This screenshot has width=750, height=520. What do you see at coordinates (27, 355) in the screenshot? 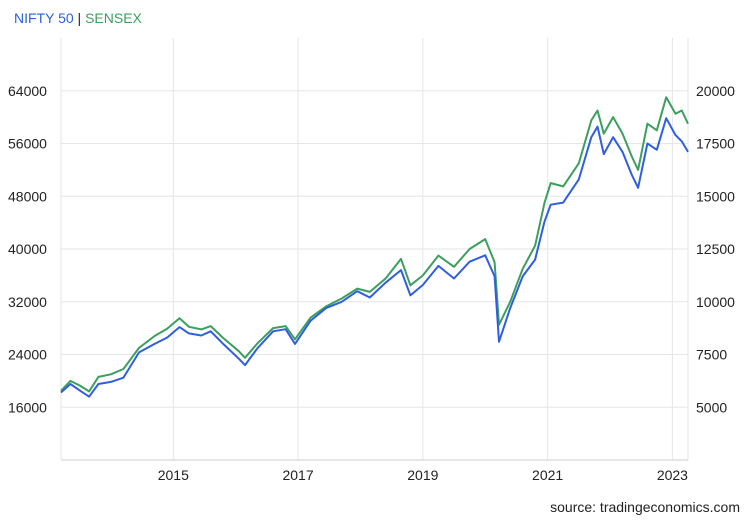
I see `left-y-tick-label: 24000` at bounding box center [27, 355].